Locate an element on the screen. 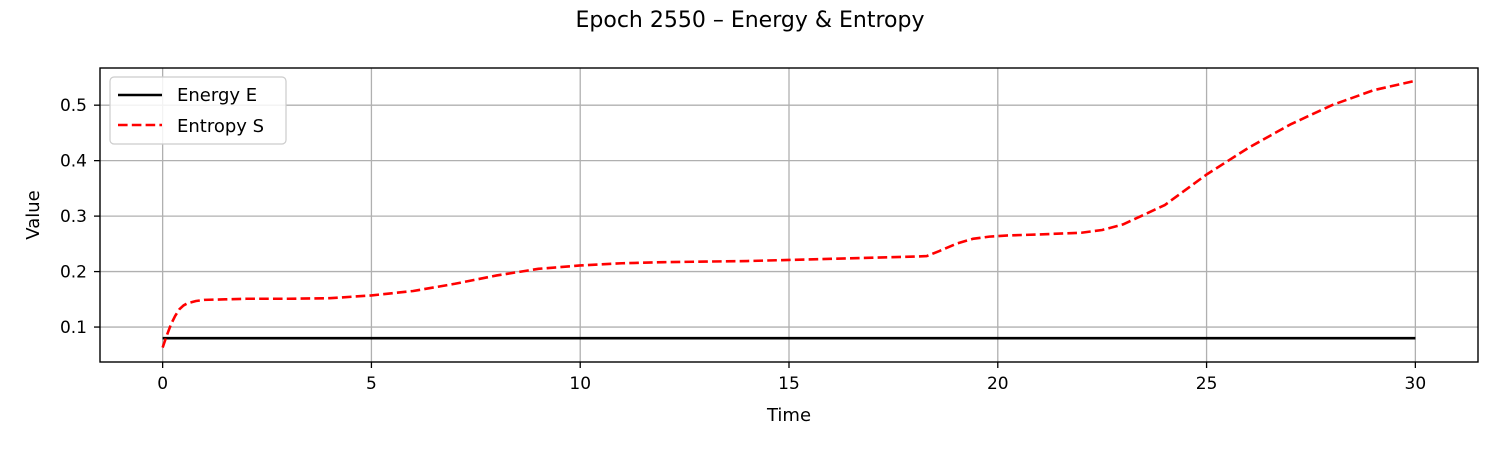 Image resolution: width=1500 pixels, height=450 pixels. x-tick-label: 20 is located at coordinates (998, 384).